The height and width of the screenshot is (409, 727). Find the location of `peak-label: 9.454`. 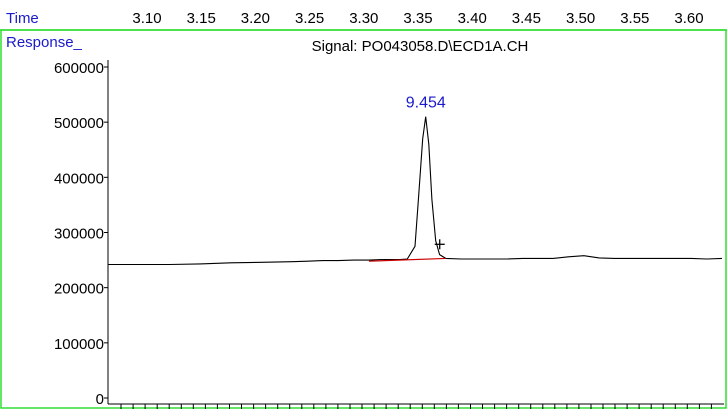

peak-label: 9.454 is located at coordinates (426, 103).